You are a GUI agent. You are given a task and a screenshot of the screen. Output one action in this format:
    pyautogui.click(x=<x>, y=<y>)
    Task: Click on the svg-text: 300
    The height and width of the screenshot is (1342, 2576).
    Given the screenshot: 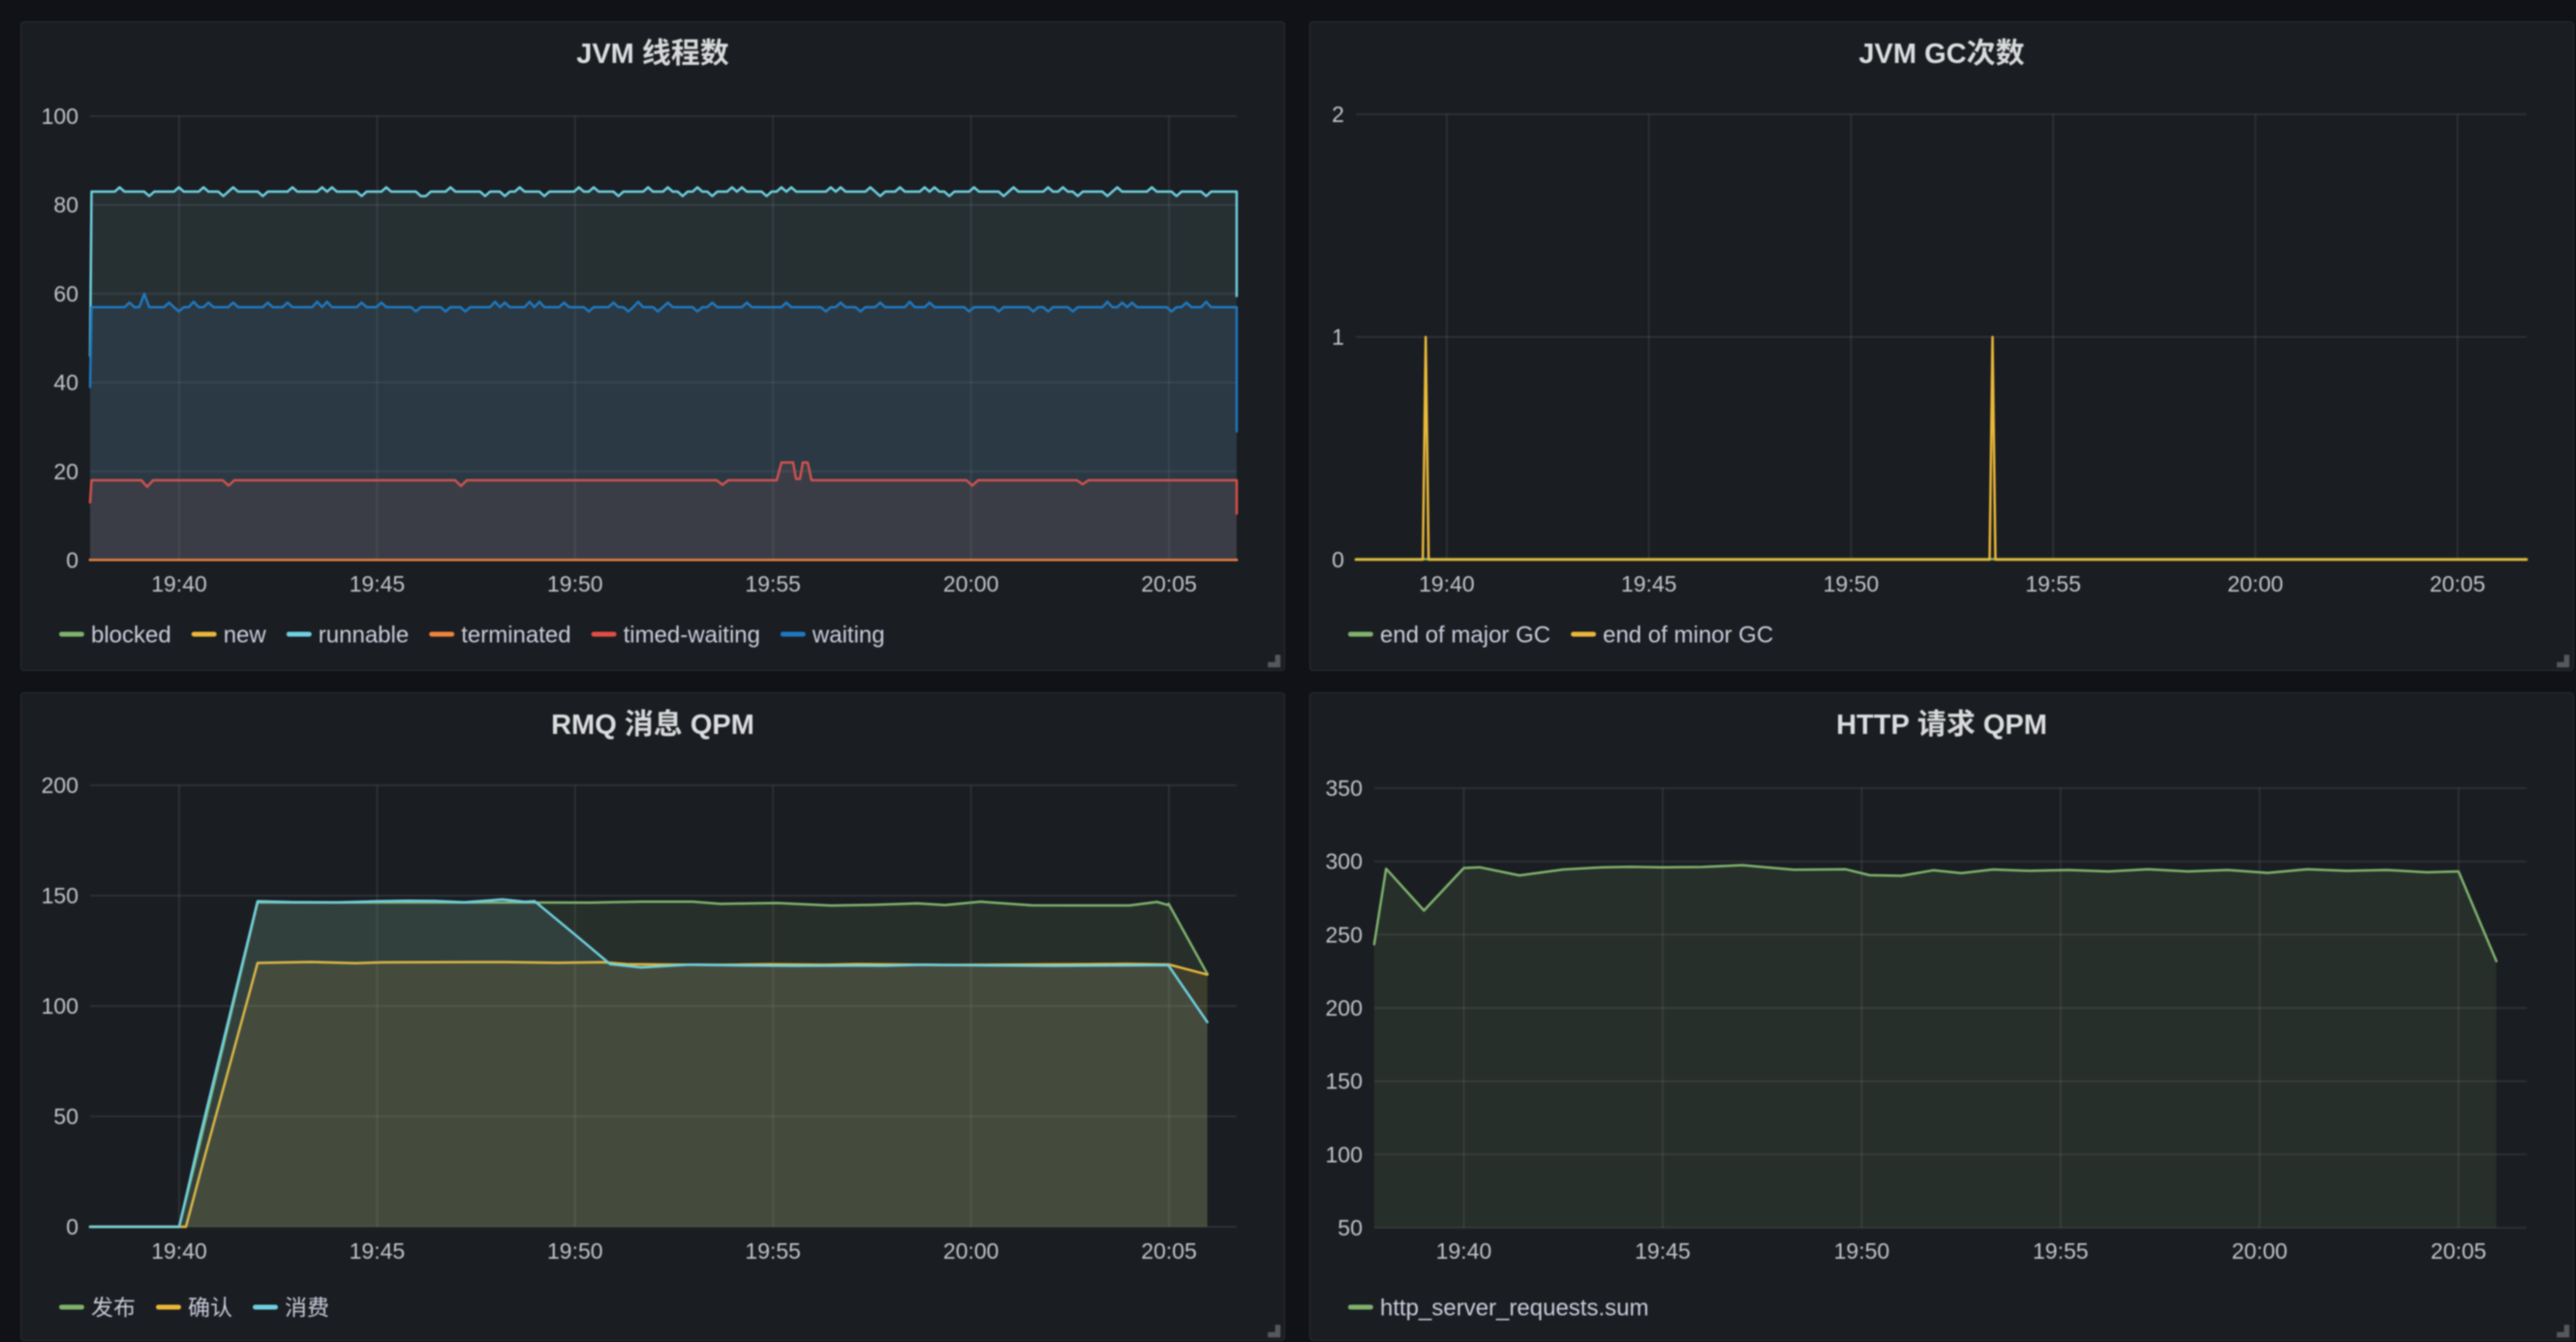 What is the action you would take?
    pyautogui.click(x=1344, y=861)
    